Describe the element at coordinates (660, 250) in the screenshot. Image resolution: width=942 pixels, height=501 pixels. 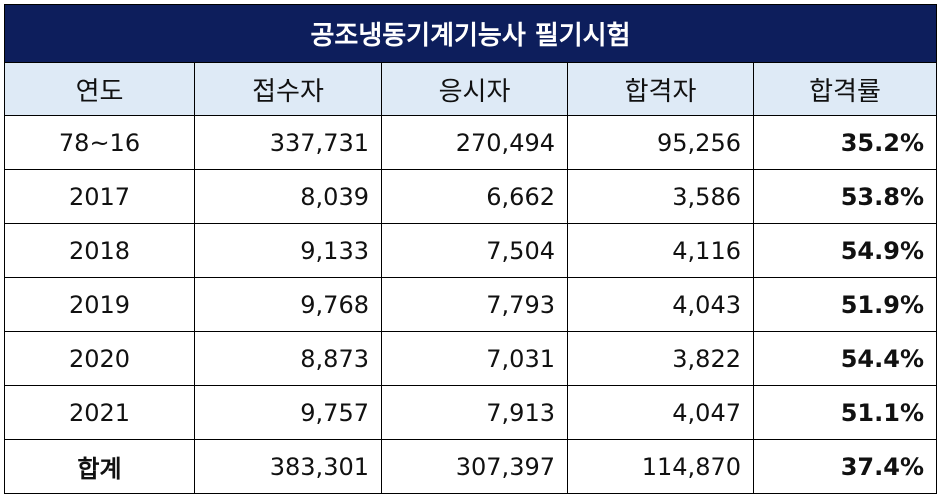
I see `cell-passers: 4,116` at that location.